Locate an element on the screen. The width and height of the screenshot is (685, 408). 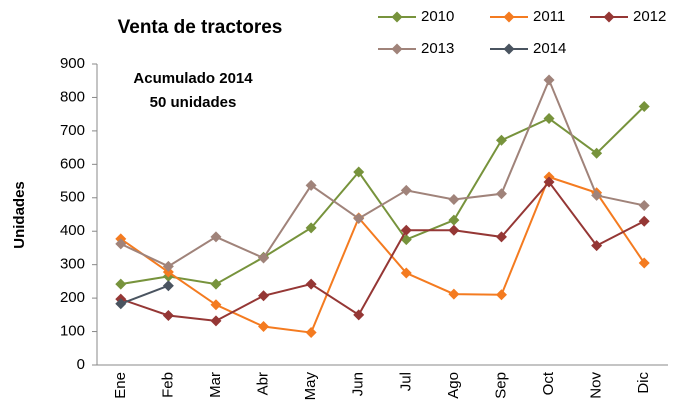
x-tick-label: Ago is located at coordinates (453, 385).